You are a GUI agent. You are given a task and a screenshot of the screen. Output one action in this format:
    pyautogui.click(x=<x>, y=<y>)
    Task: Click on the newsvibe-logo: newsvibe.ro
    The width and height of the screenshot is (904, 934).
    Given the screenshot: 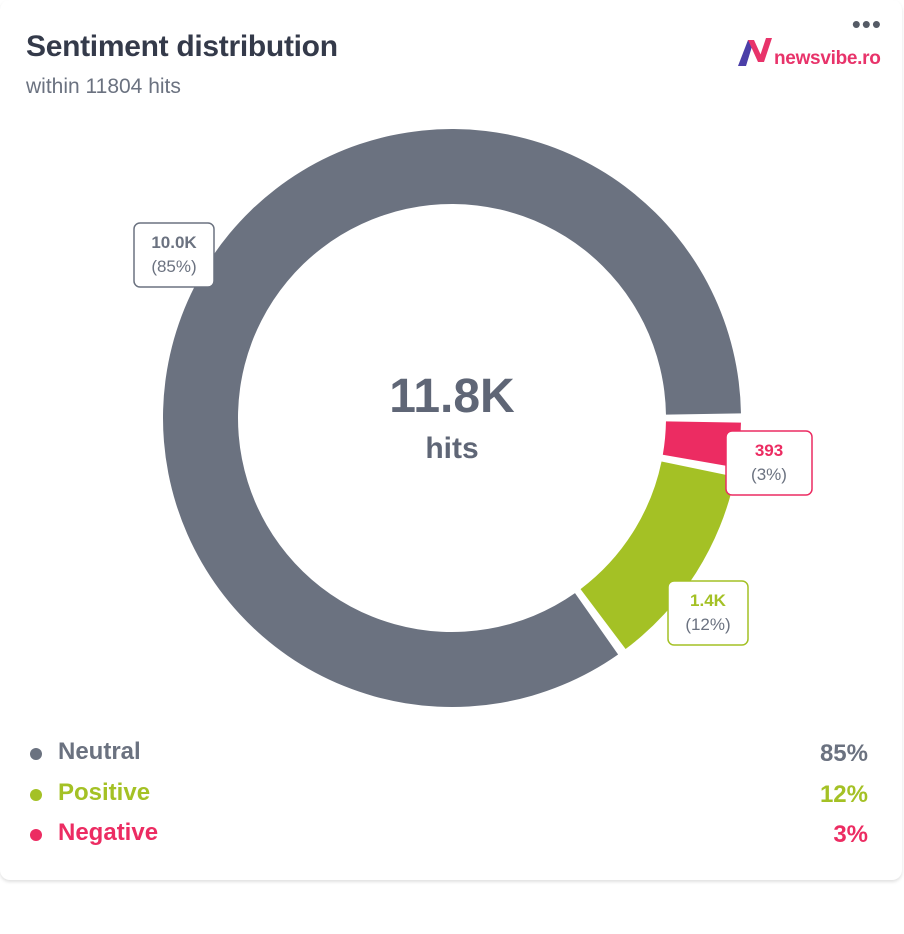 What is the action you would take?
    pyautogui.click(x=811, y=54)
    